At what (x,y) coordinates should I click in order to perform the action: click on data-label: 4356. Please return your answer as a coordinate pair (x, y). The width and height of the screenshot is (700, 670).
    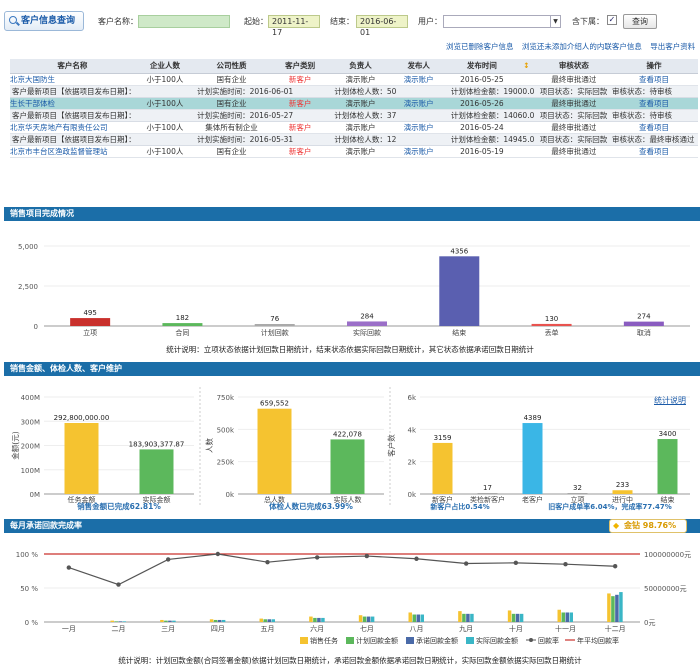
    Looking at the image, I should click on (459, 251).